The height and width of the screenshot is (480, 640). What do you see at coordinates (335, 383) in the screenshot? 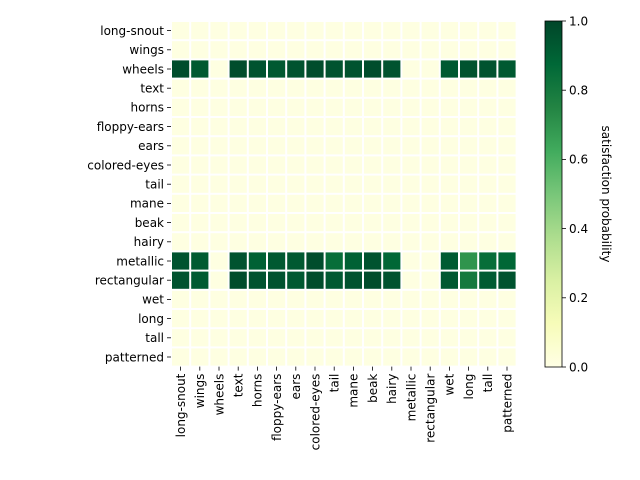
I see `x-tick-label: tail` at bounding box center [335, 383].